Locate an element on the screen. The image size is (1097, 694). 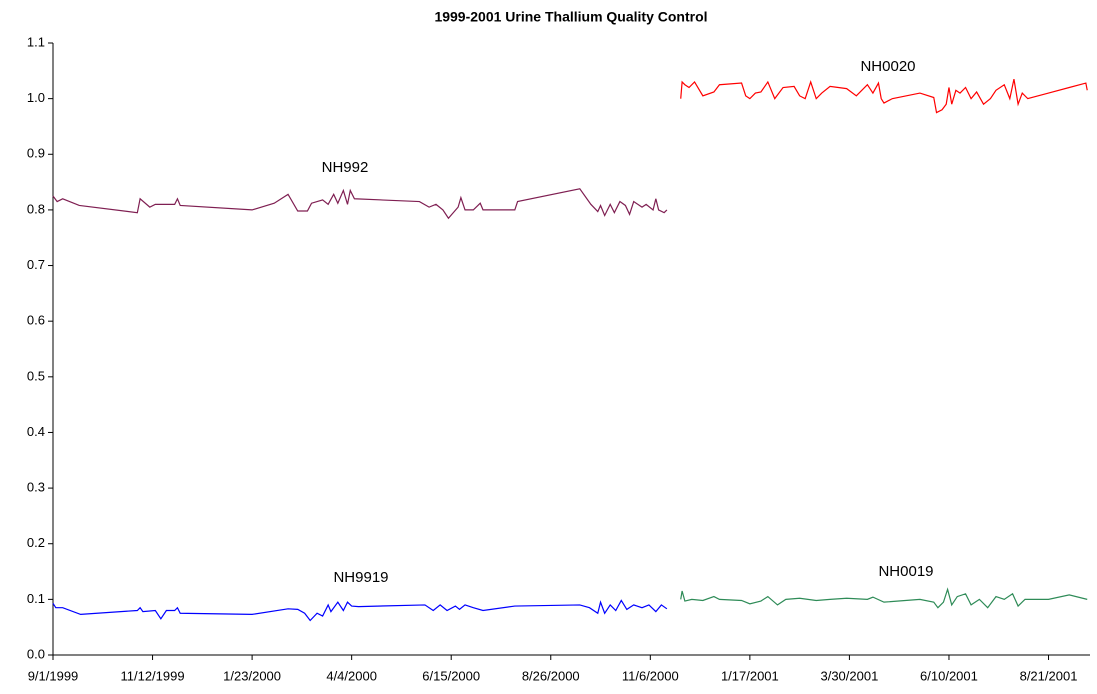
y-tick-label: 0.1 is located at coordinates (36, 598).